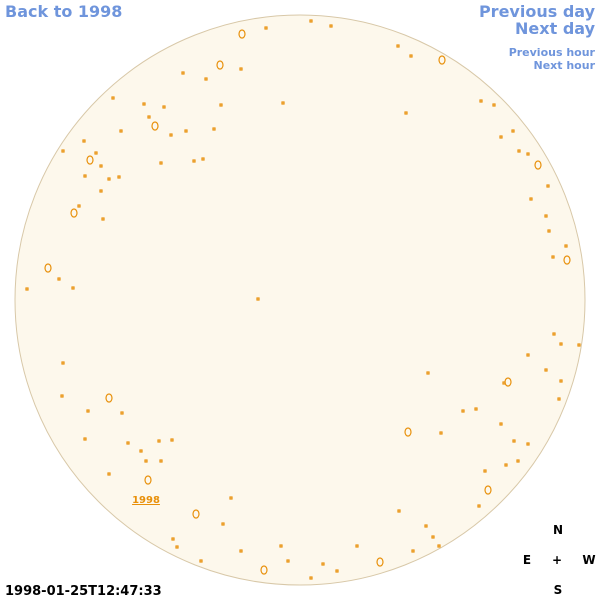 The height and width of the screenshot is (600, 600). What do you see at coordinates (588, 560) in the screenshot?
I see `compass-west: W` at bounding box center [588, 560].